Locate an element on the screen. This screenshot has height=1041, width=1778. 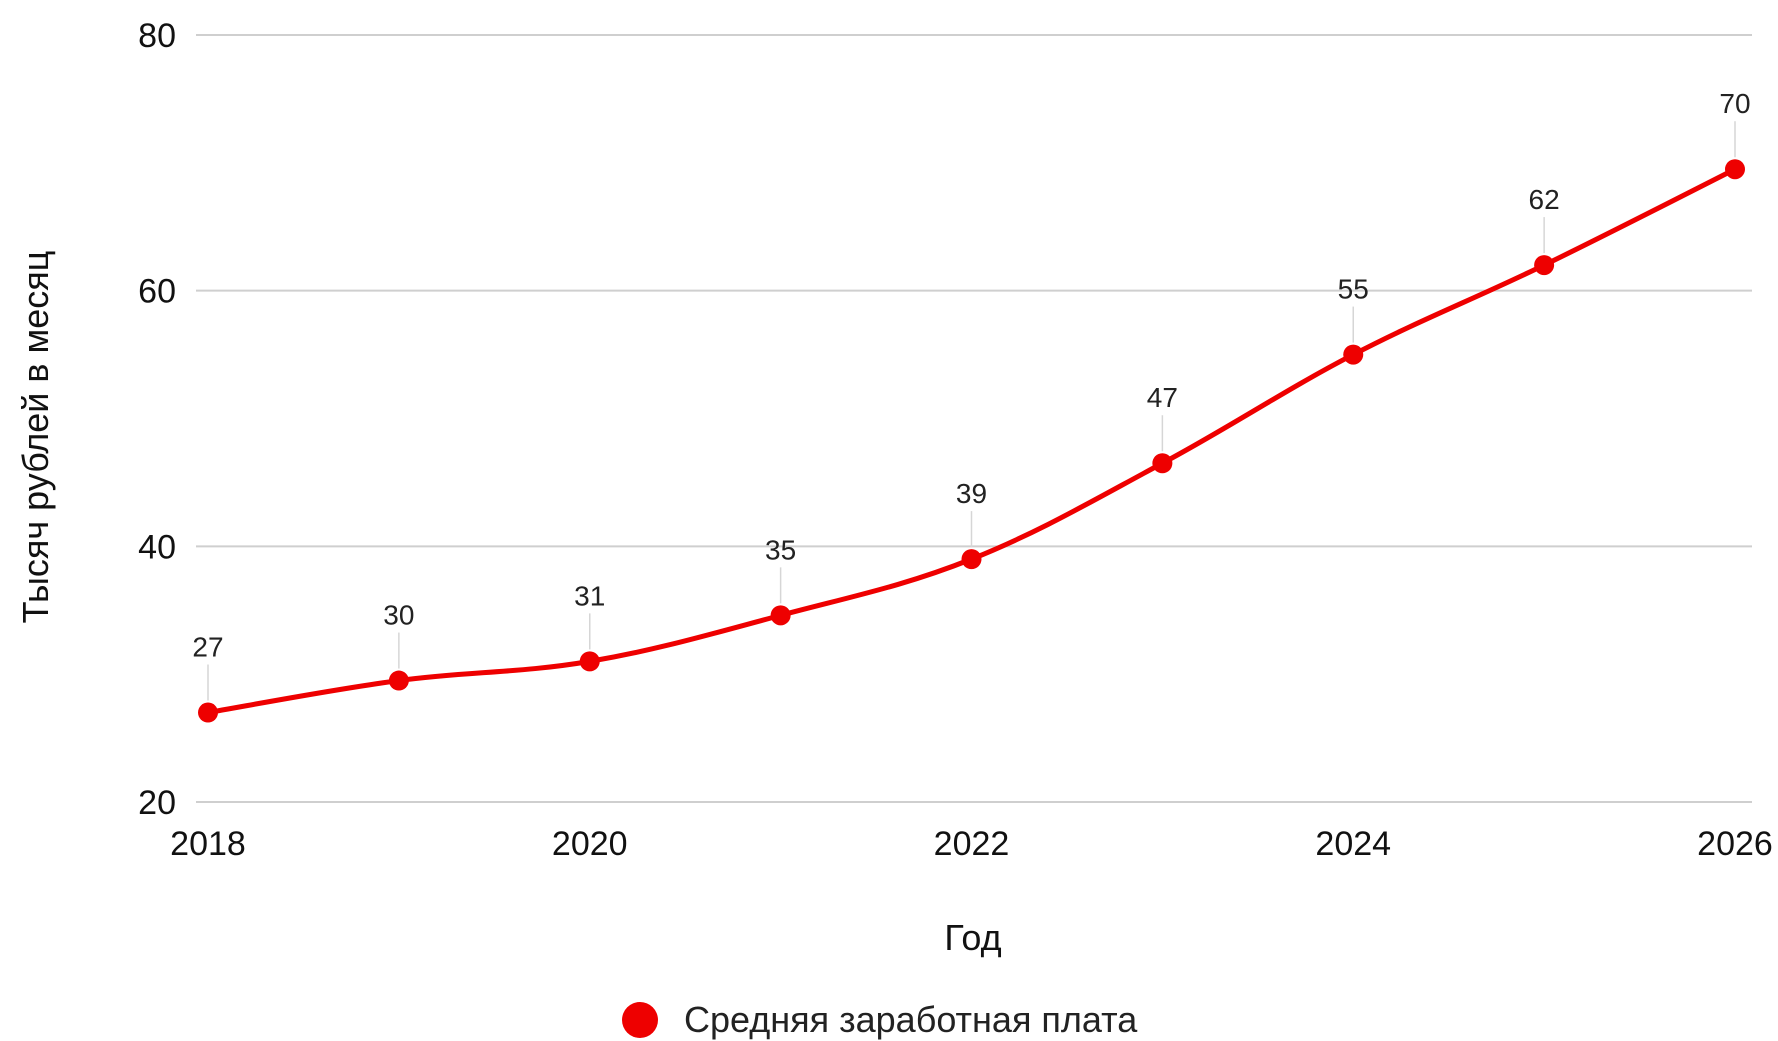
x-tick-label: 2024 is located at coordinates (1353, 844).